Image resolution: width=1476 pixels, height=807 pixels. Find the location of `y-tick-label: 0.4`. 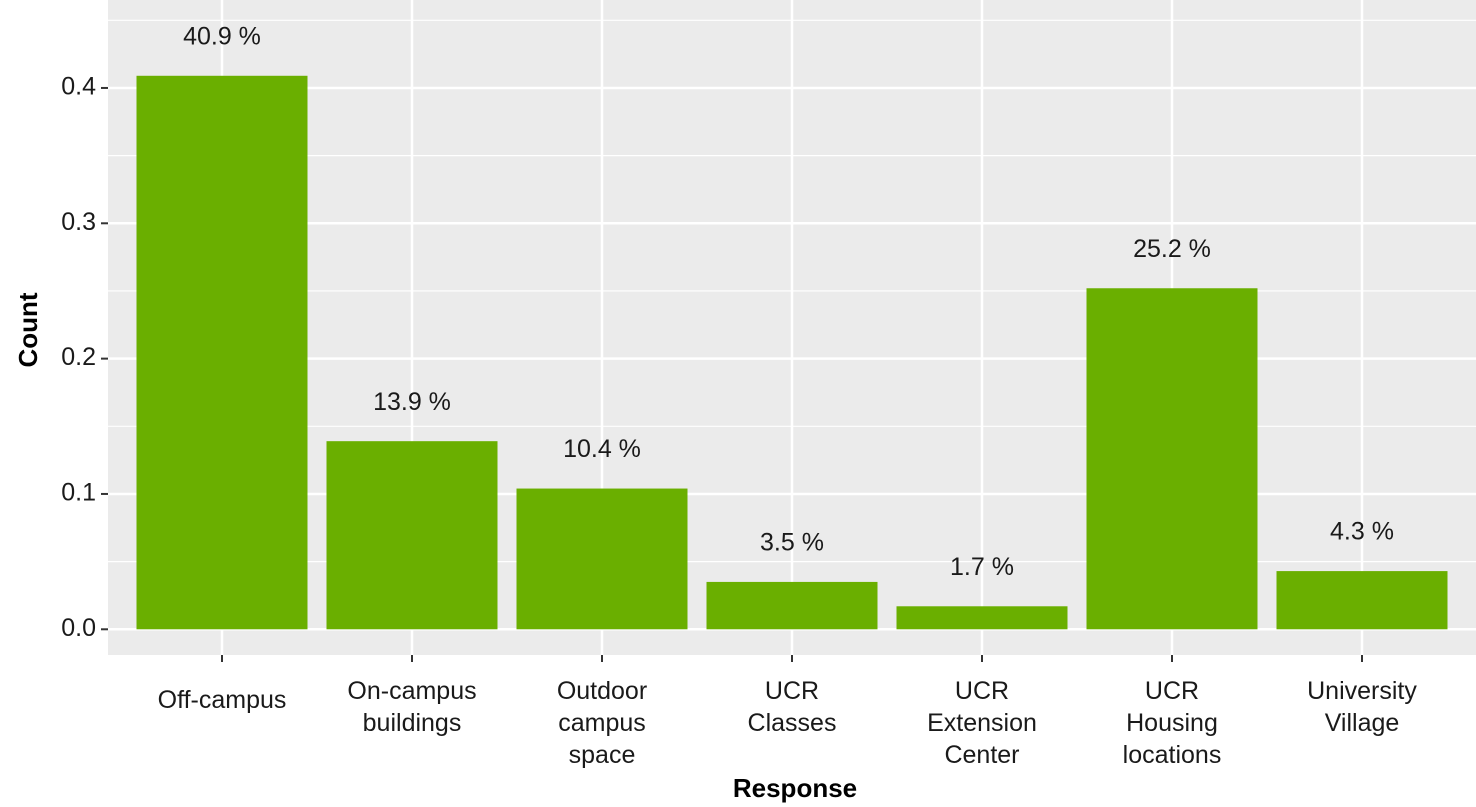

y-tick-label: 0.4 is located at coordinates (78, 87).